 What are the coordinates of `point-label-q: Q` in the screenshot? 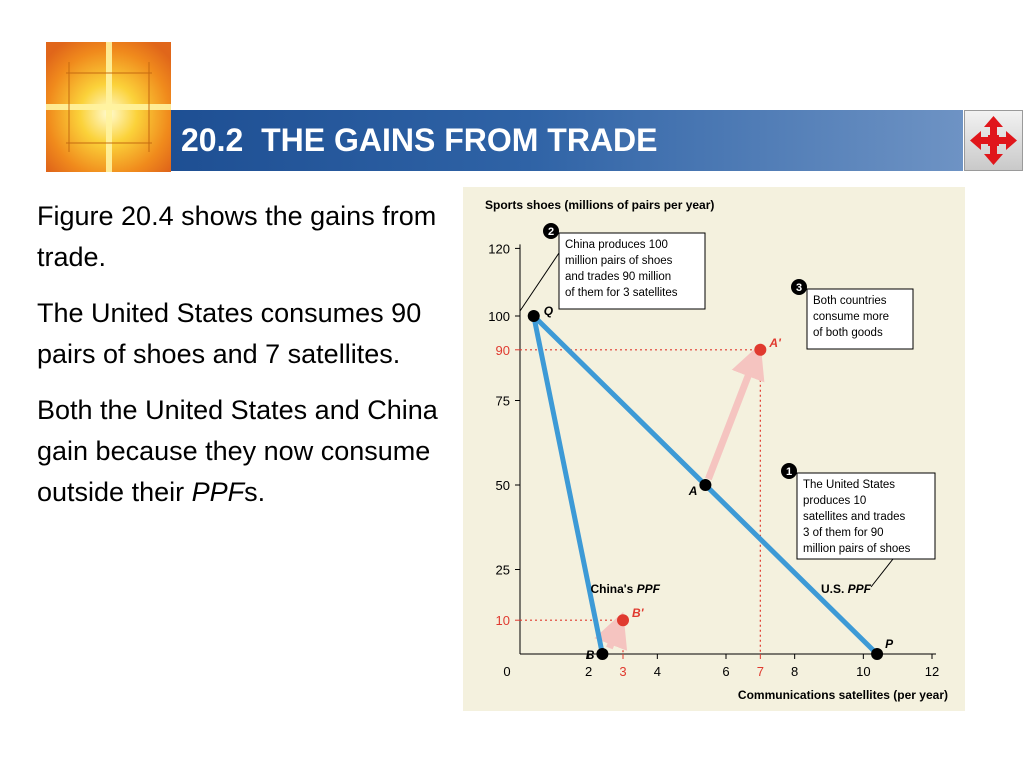 It's located at (549, 311).